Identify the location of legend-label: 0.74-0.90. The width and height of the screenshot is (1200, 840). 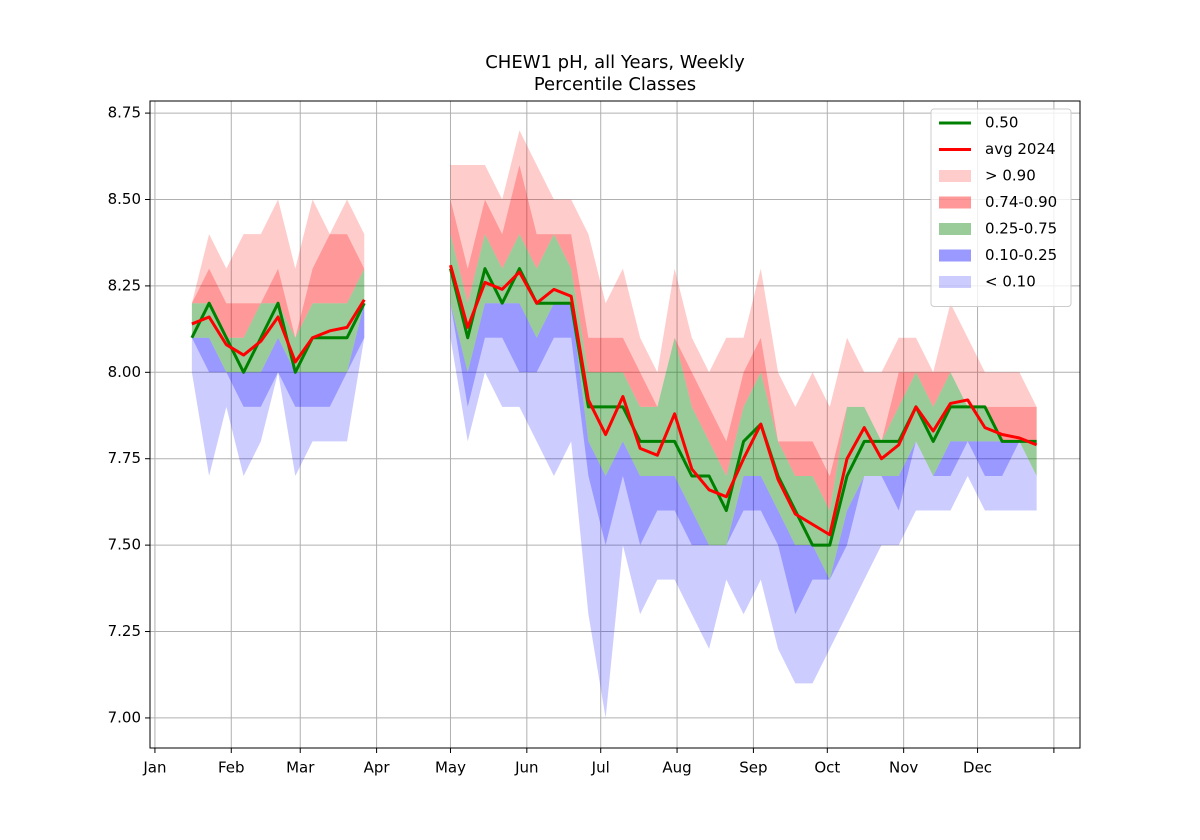
(1021, 202).